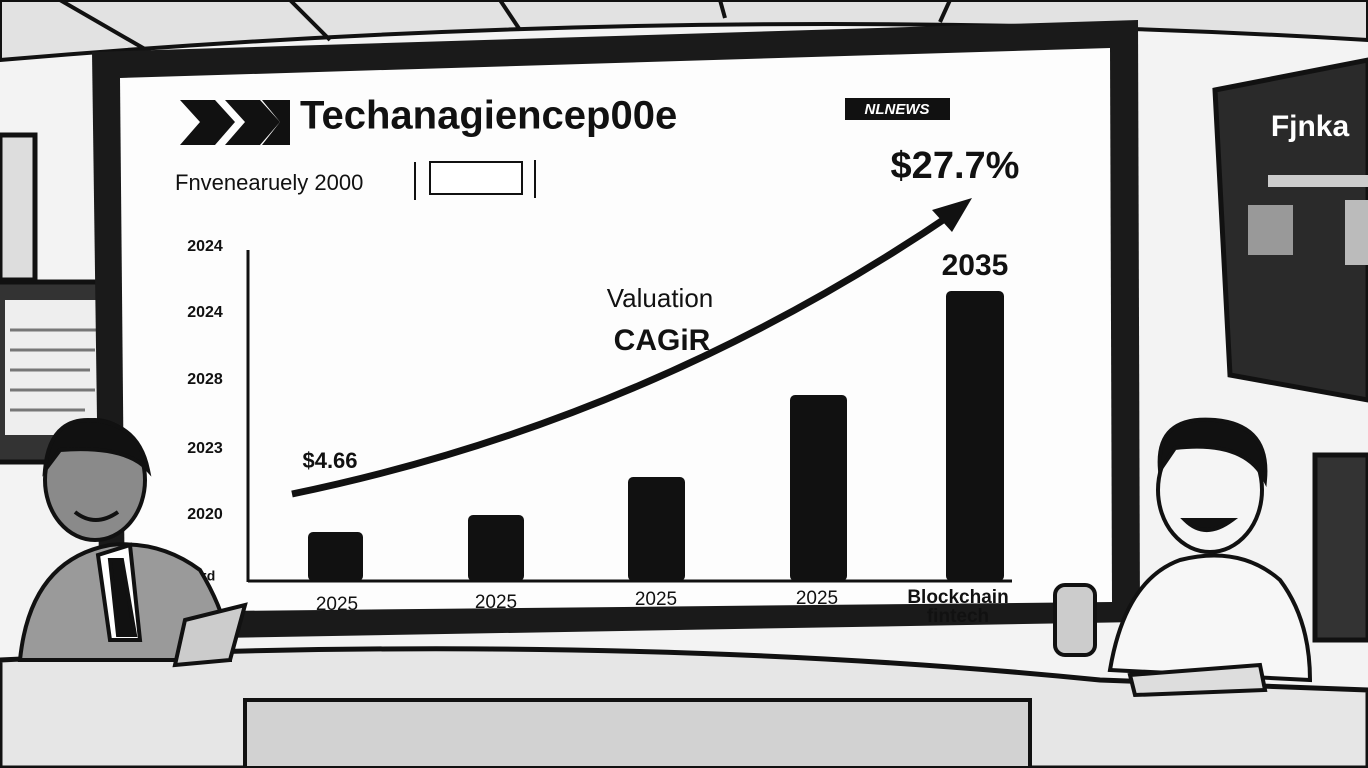 Image resolution: width=1368 pixels, height=768 pixels. I want to click on subtitle: Fnvenearuely 2000, so click(269, 182).